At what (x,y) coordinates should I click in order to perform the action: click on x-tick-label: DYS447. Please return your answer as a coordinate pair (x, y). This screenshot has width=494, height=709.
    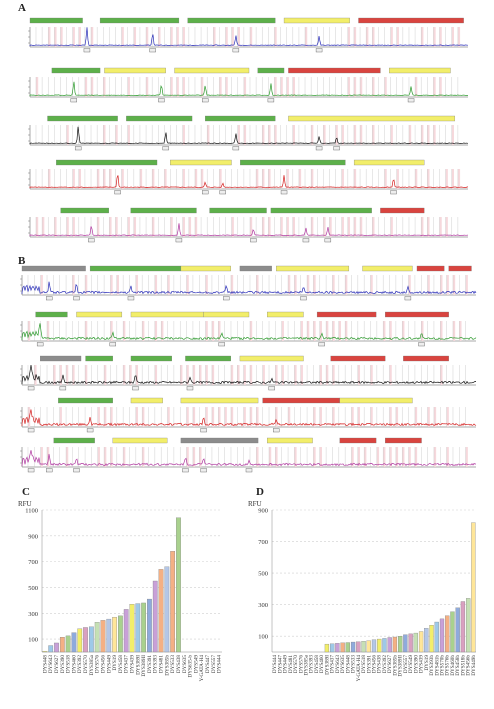
    Looking at the image, I should click on (280, 664).